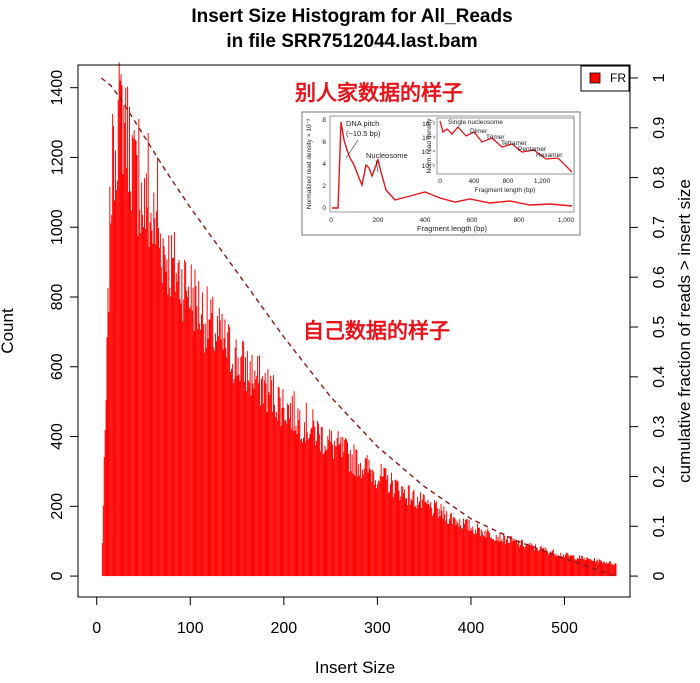 This screenshot has width=700, height=683. I want to click on x-tick-label: 200, so click(283, 628).